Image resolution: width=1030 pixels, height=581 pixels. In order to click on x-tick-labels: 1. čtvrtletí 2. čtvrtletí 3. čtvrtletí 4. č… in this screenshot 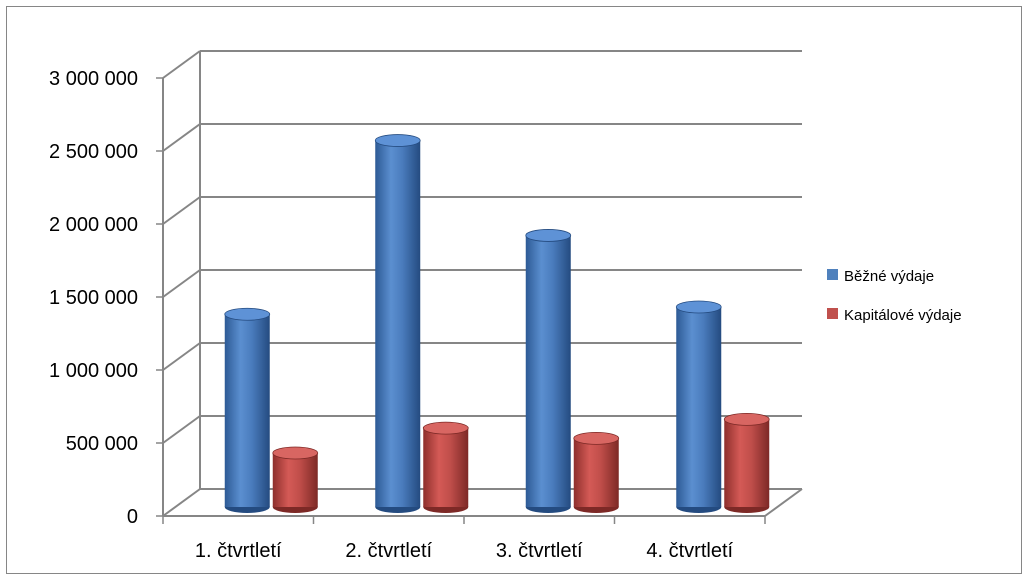, I will do `click(464, 551)`.